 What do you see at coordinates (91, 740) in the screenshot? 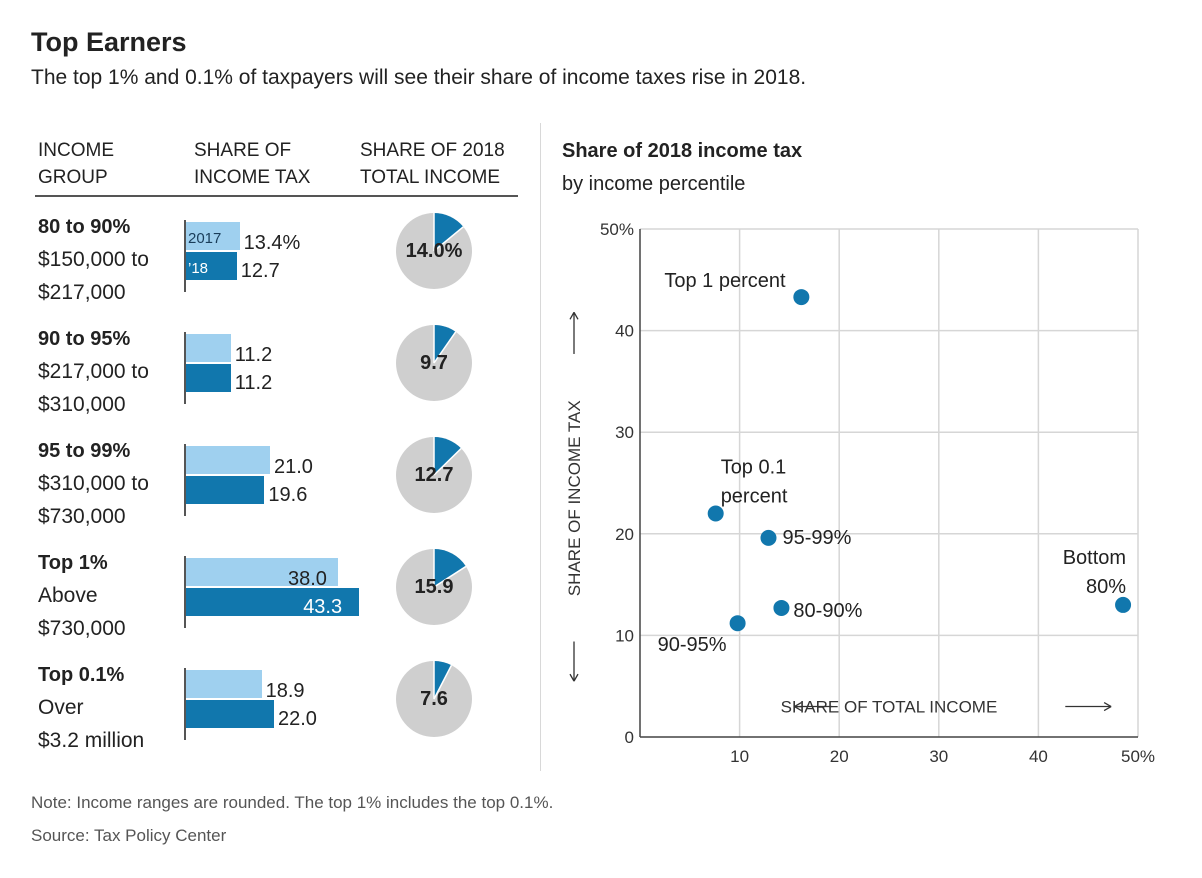
I see `group-range: $3.2 million` at bounding box center [91, 740].